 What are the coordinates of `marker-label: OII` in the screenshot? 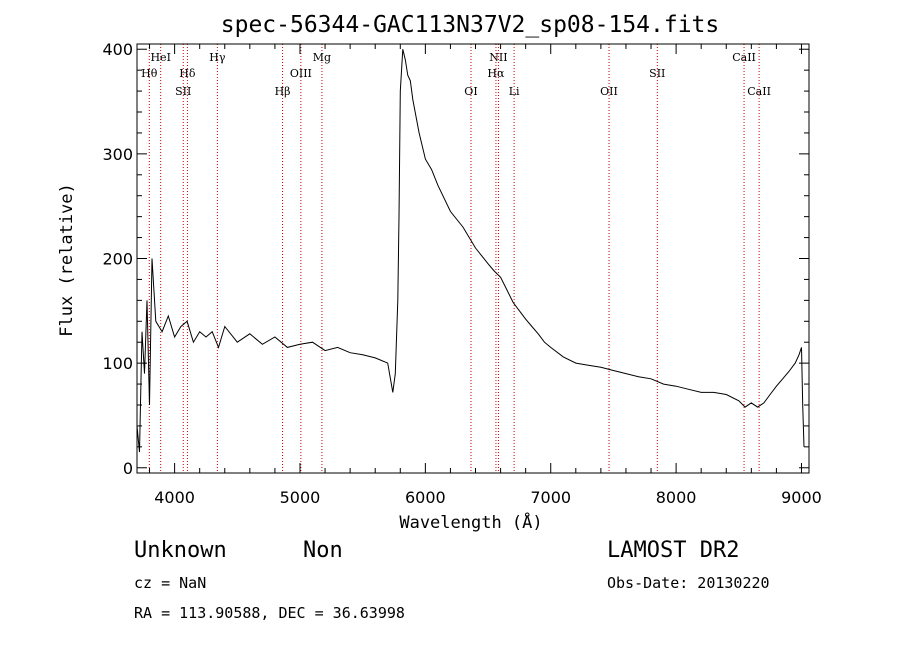 It's located at (609, 91).